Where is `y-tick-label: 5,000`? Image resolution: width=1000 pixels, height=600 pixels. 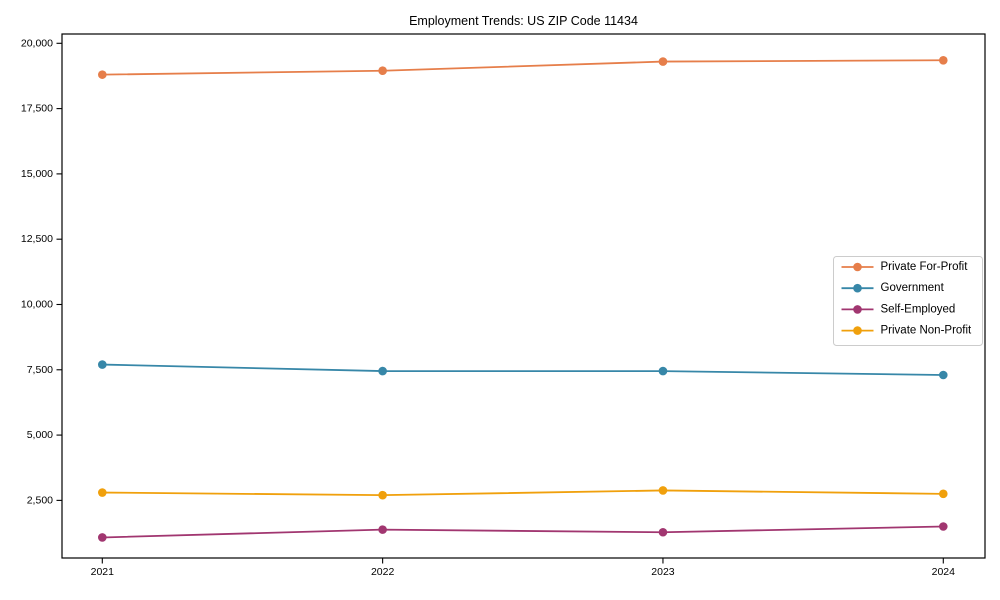
y-tick-label: 5,000 is located at coordinates (40, 435).